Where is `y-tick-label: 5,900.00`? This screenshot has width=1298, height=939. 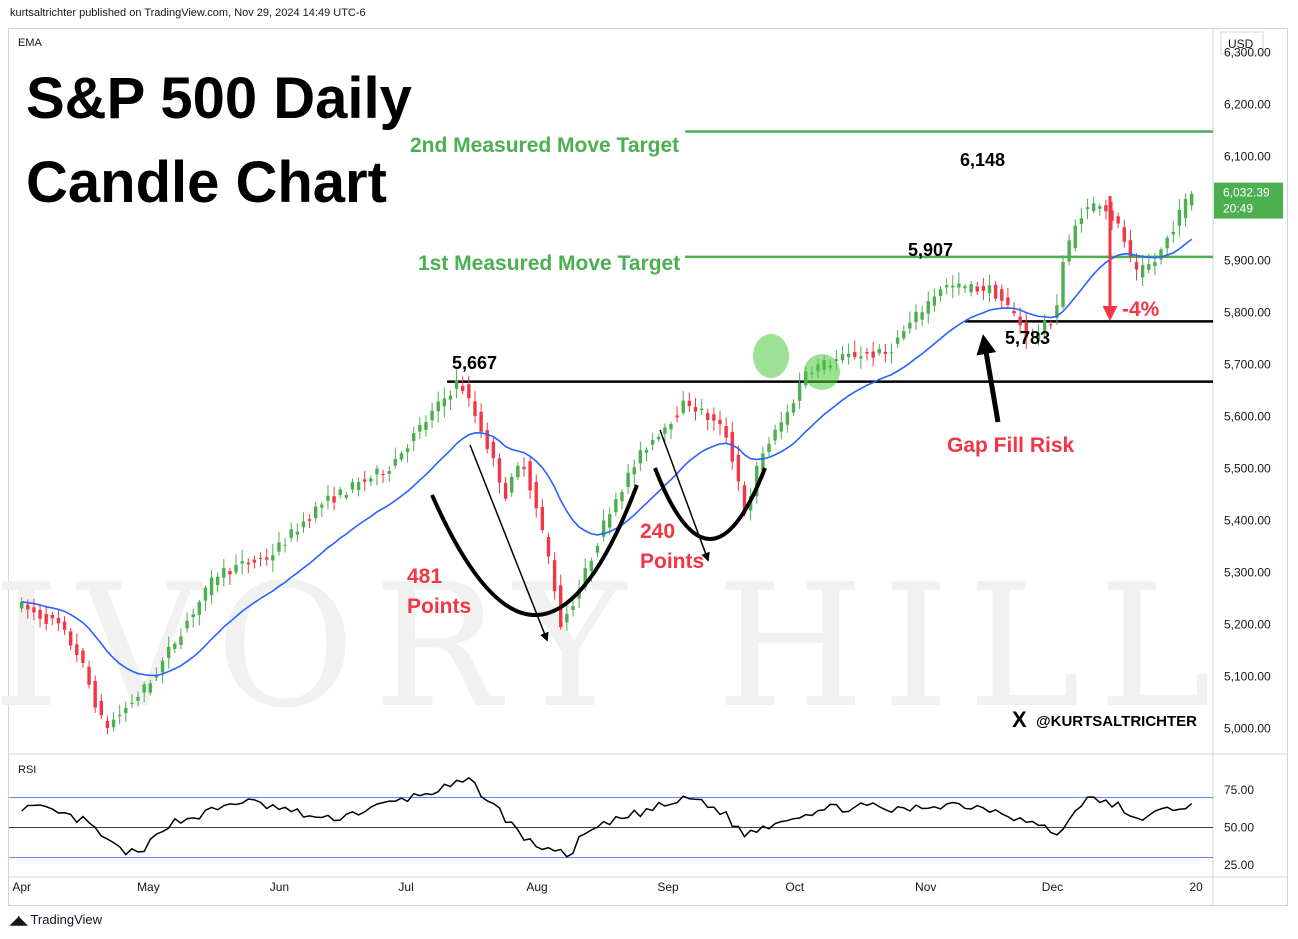 y-tick-label: 5,900.00 is located at coordinates (1247, 260).